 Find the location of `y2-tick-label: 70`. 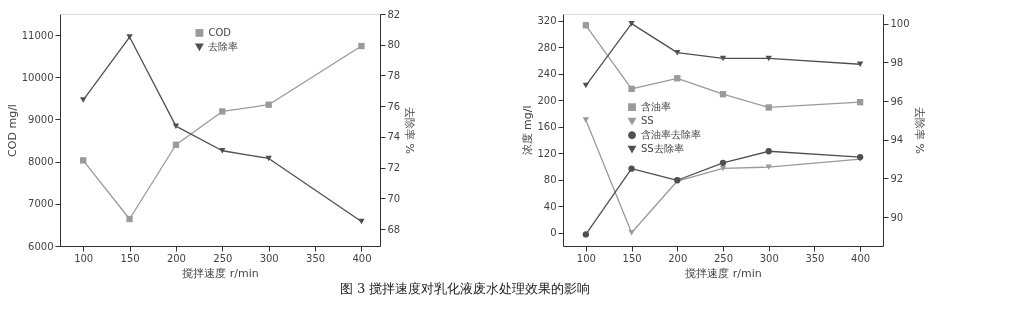

y2-tick-label: 70 is located at coordinates (394, 198).